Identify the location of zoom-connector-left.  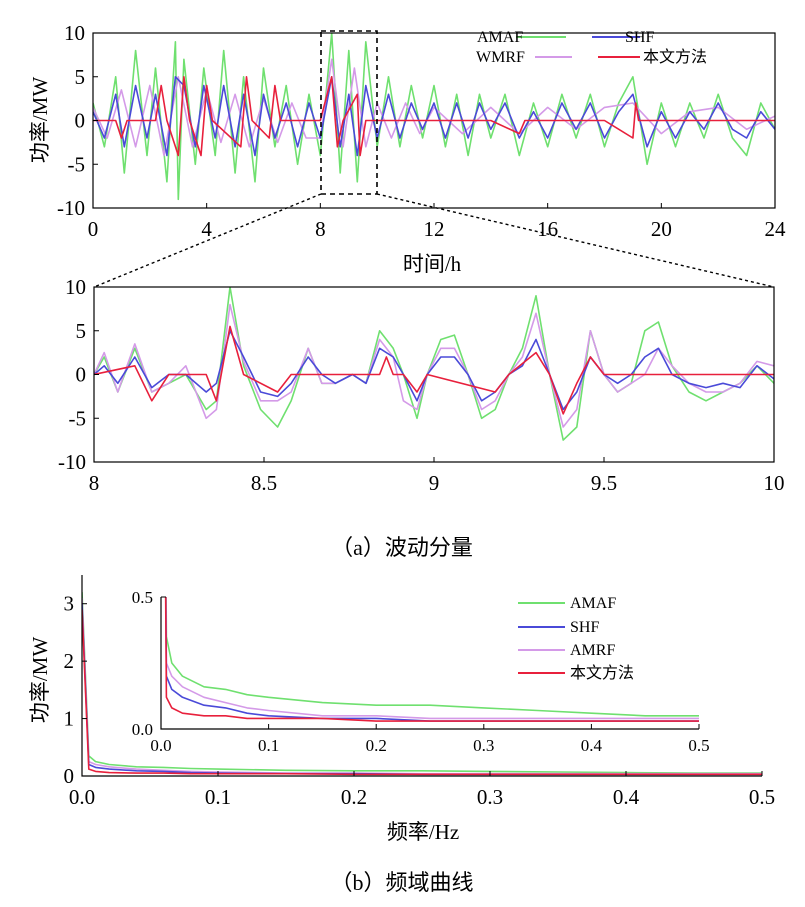
(207, 240).